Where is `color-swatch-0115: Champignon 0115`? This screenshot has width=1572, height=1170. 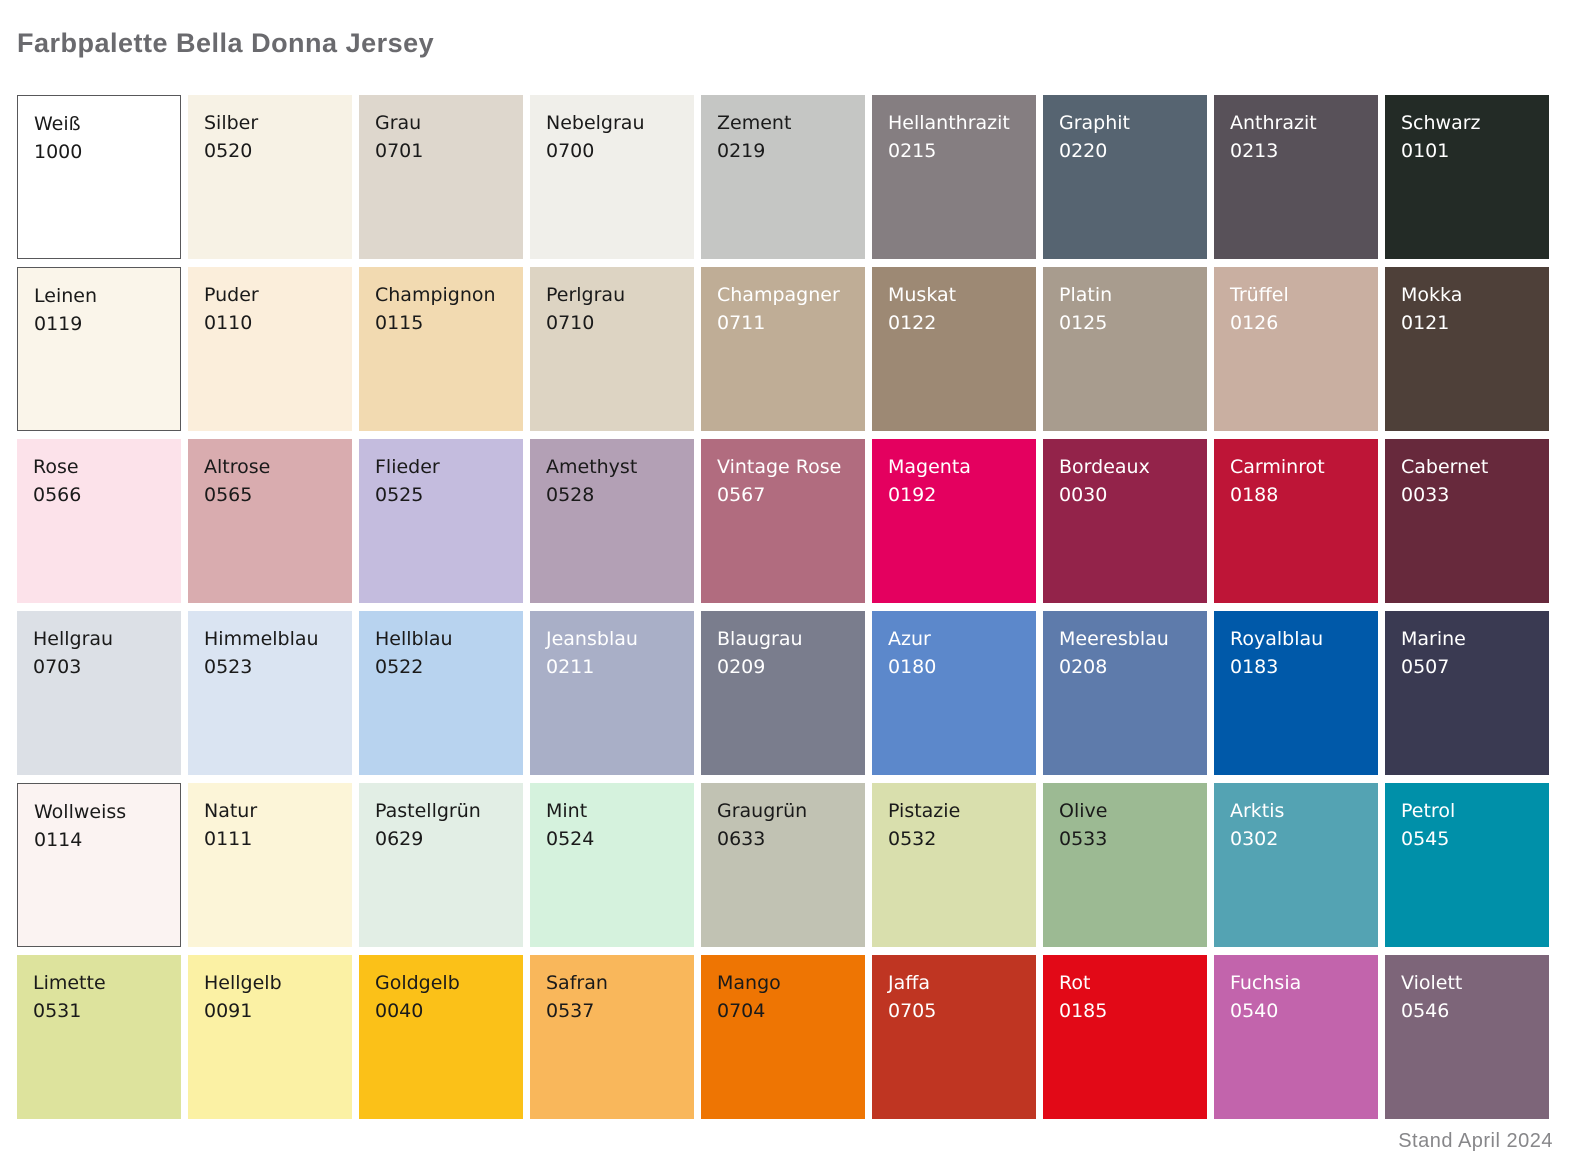 color-swatch-0115: Champignon 0115 is located at coordinates (441, 349).